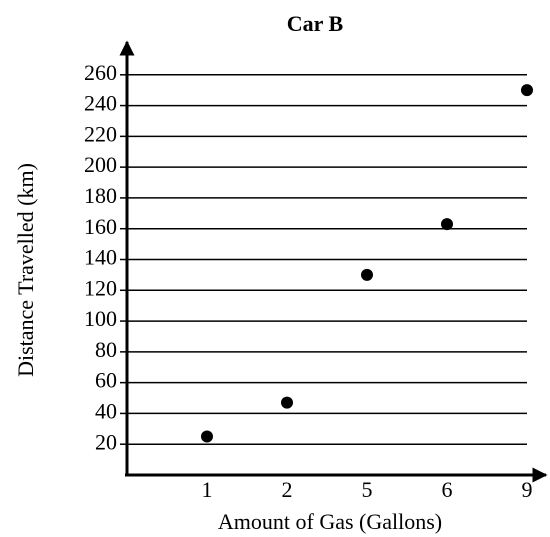 Image resolution: width=550 pixels, height=537 pixels. I want to click on y-tick-label: 200, so click(100, 164).